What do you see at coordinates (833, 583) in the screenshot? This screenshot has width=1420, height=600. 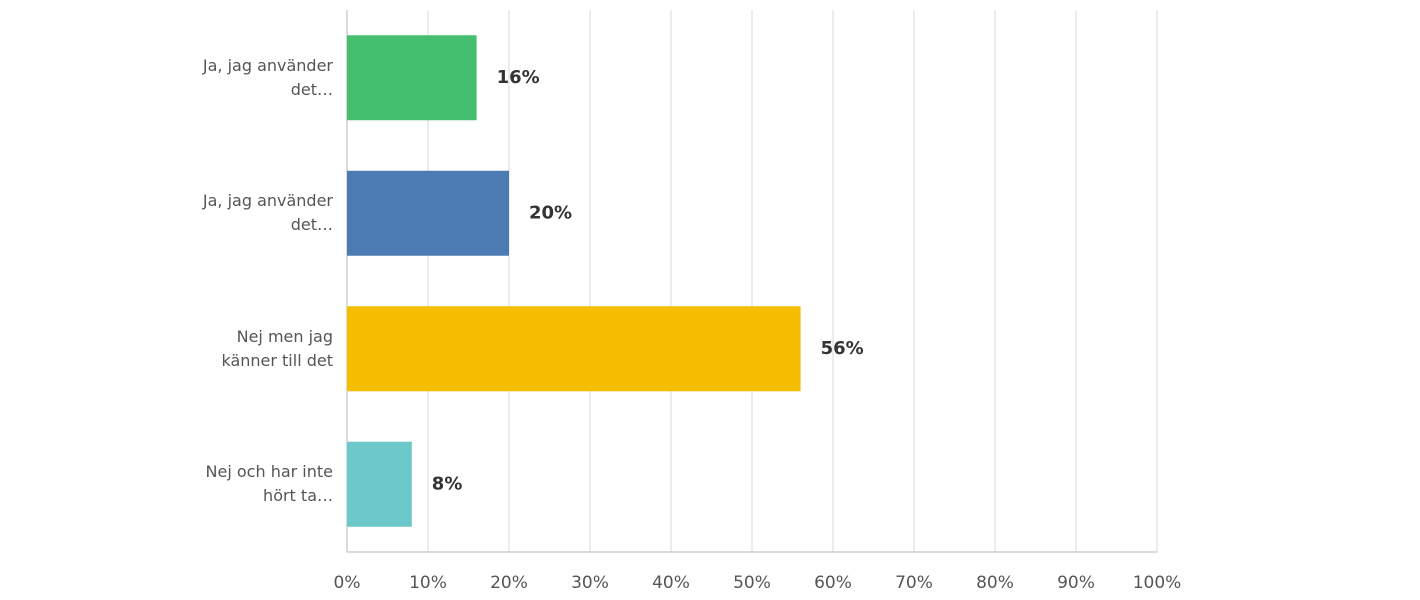 I see `x-tick-label: 60%` at bounding box center [833, 583].